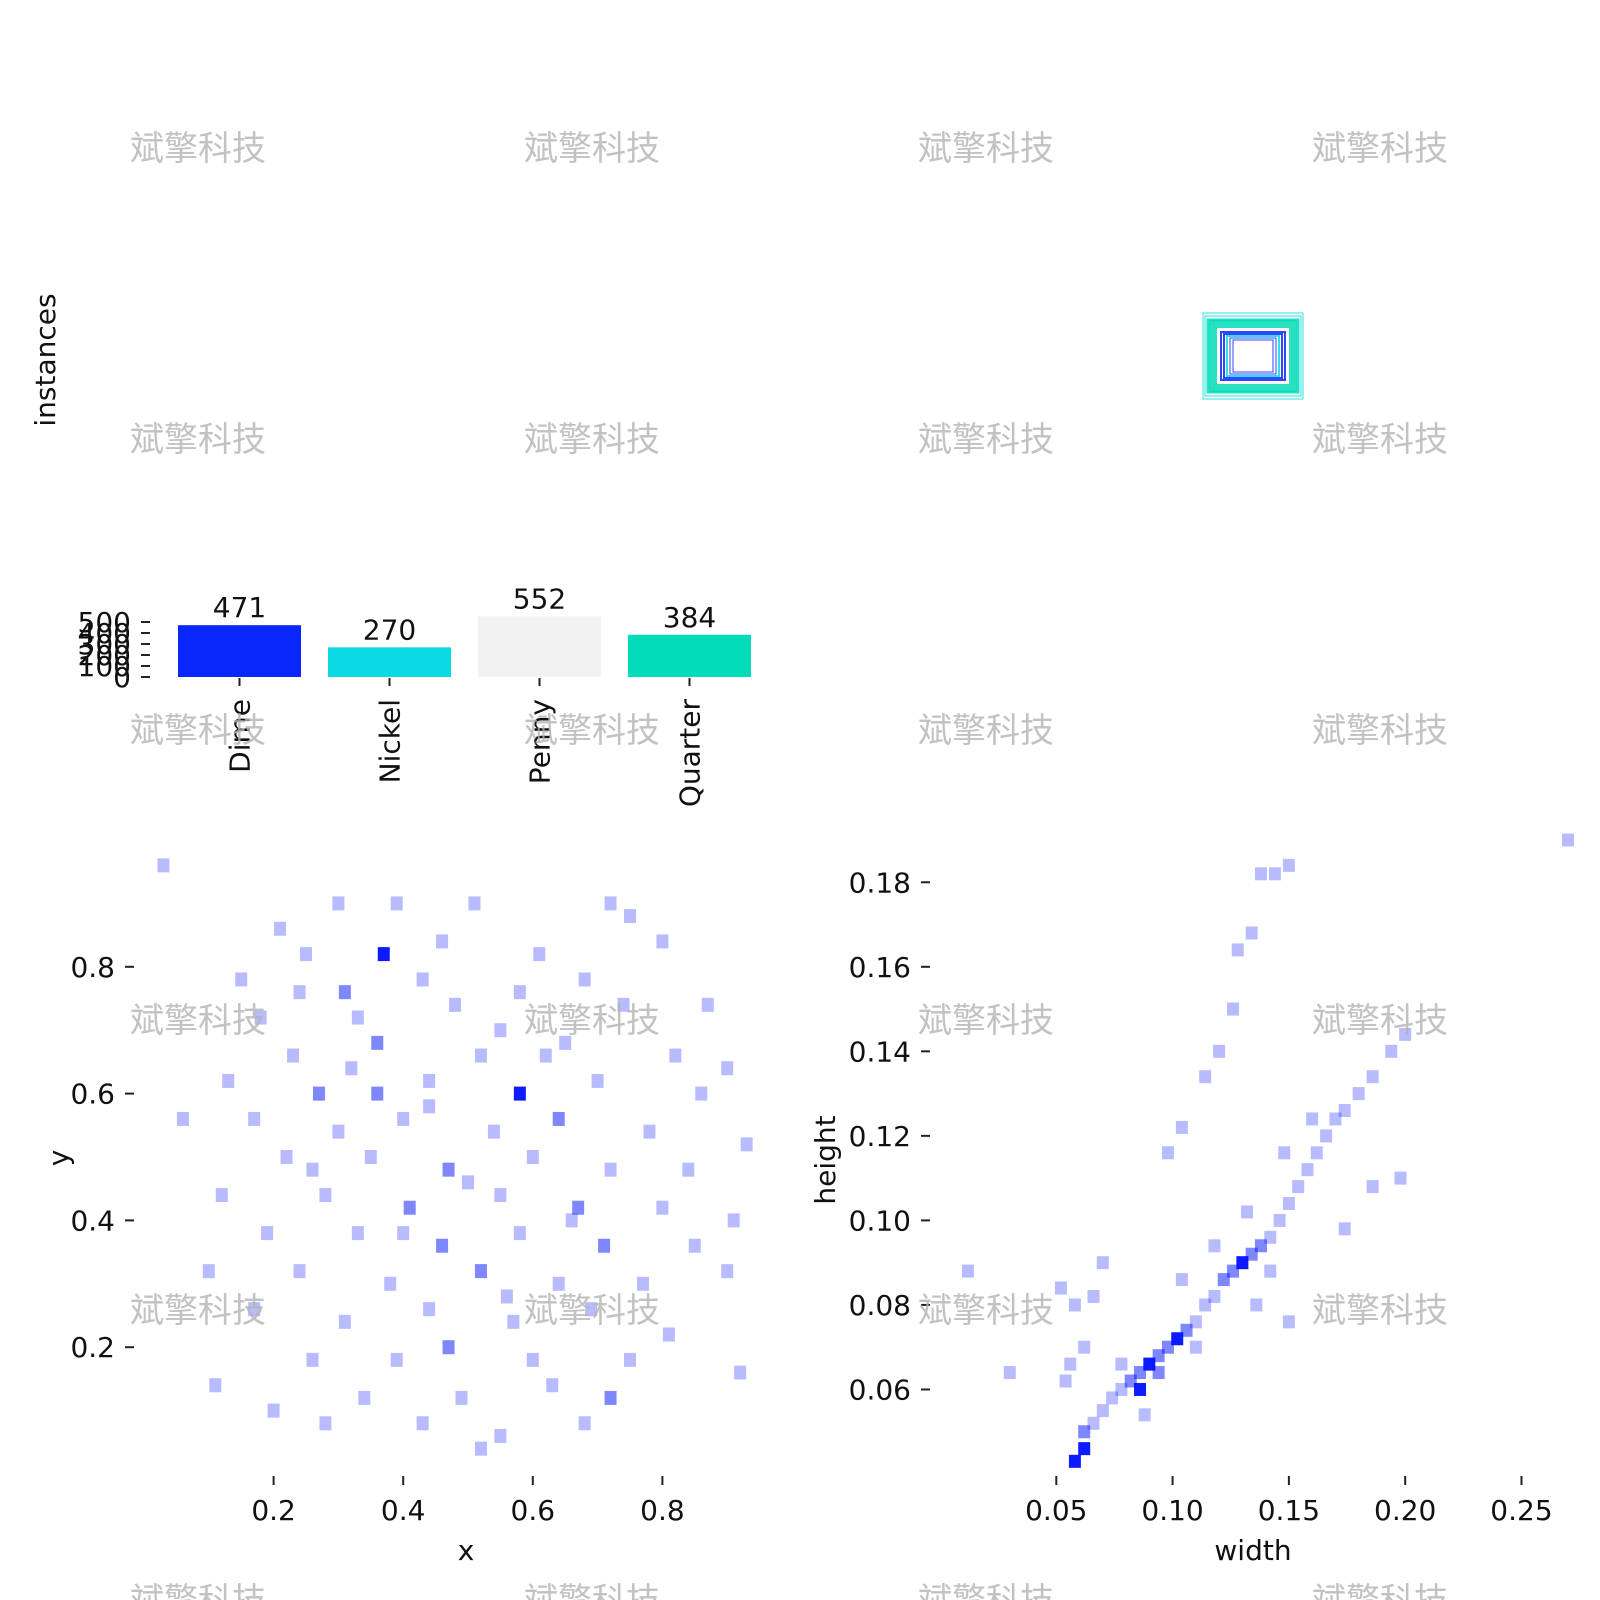 The height and width of the screenshot is (1600, 1600). I want to click on y-tick-label: 0, so click(122, 677).